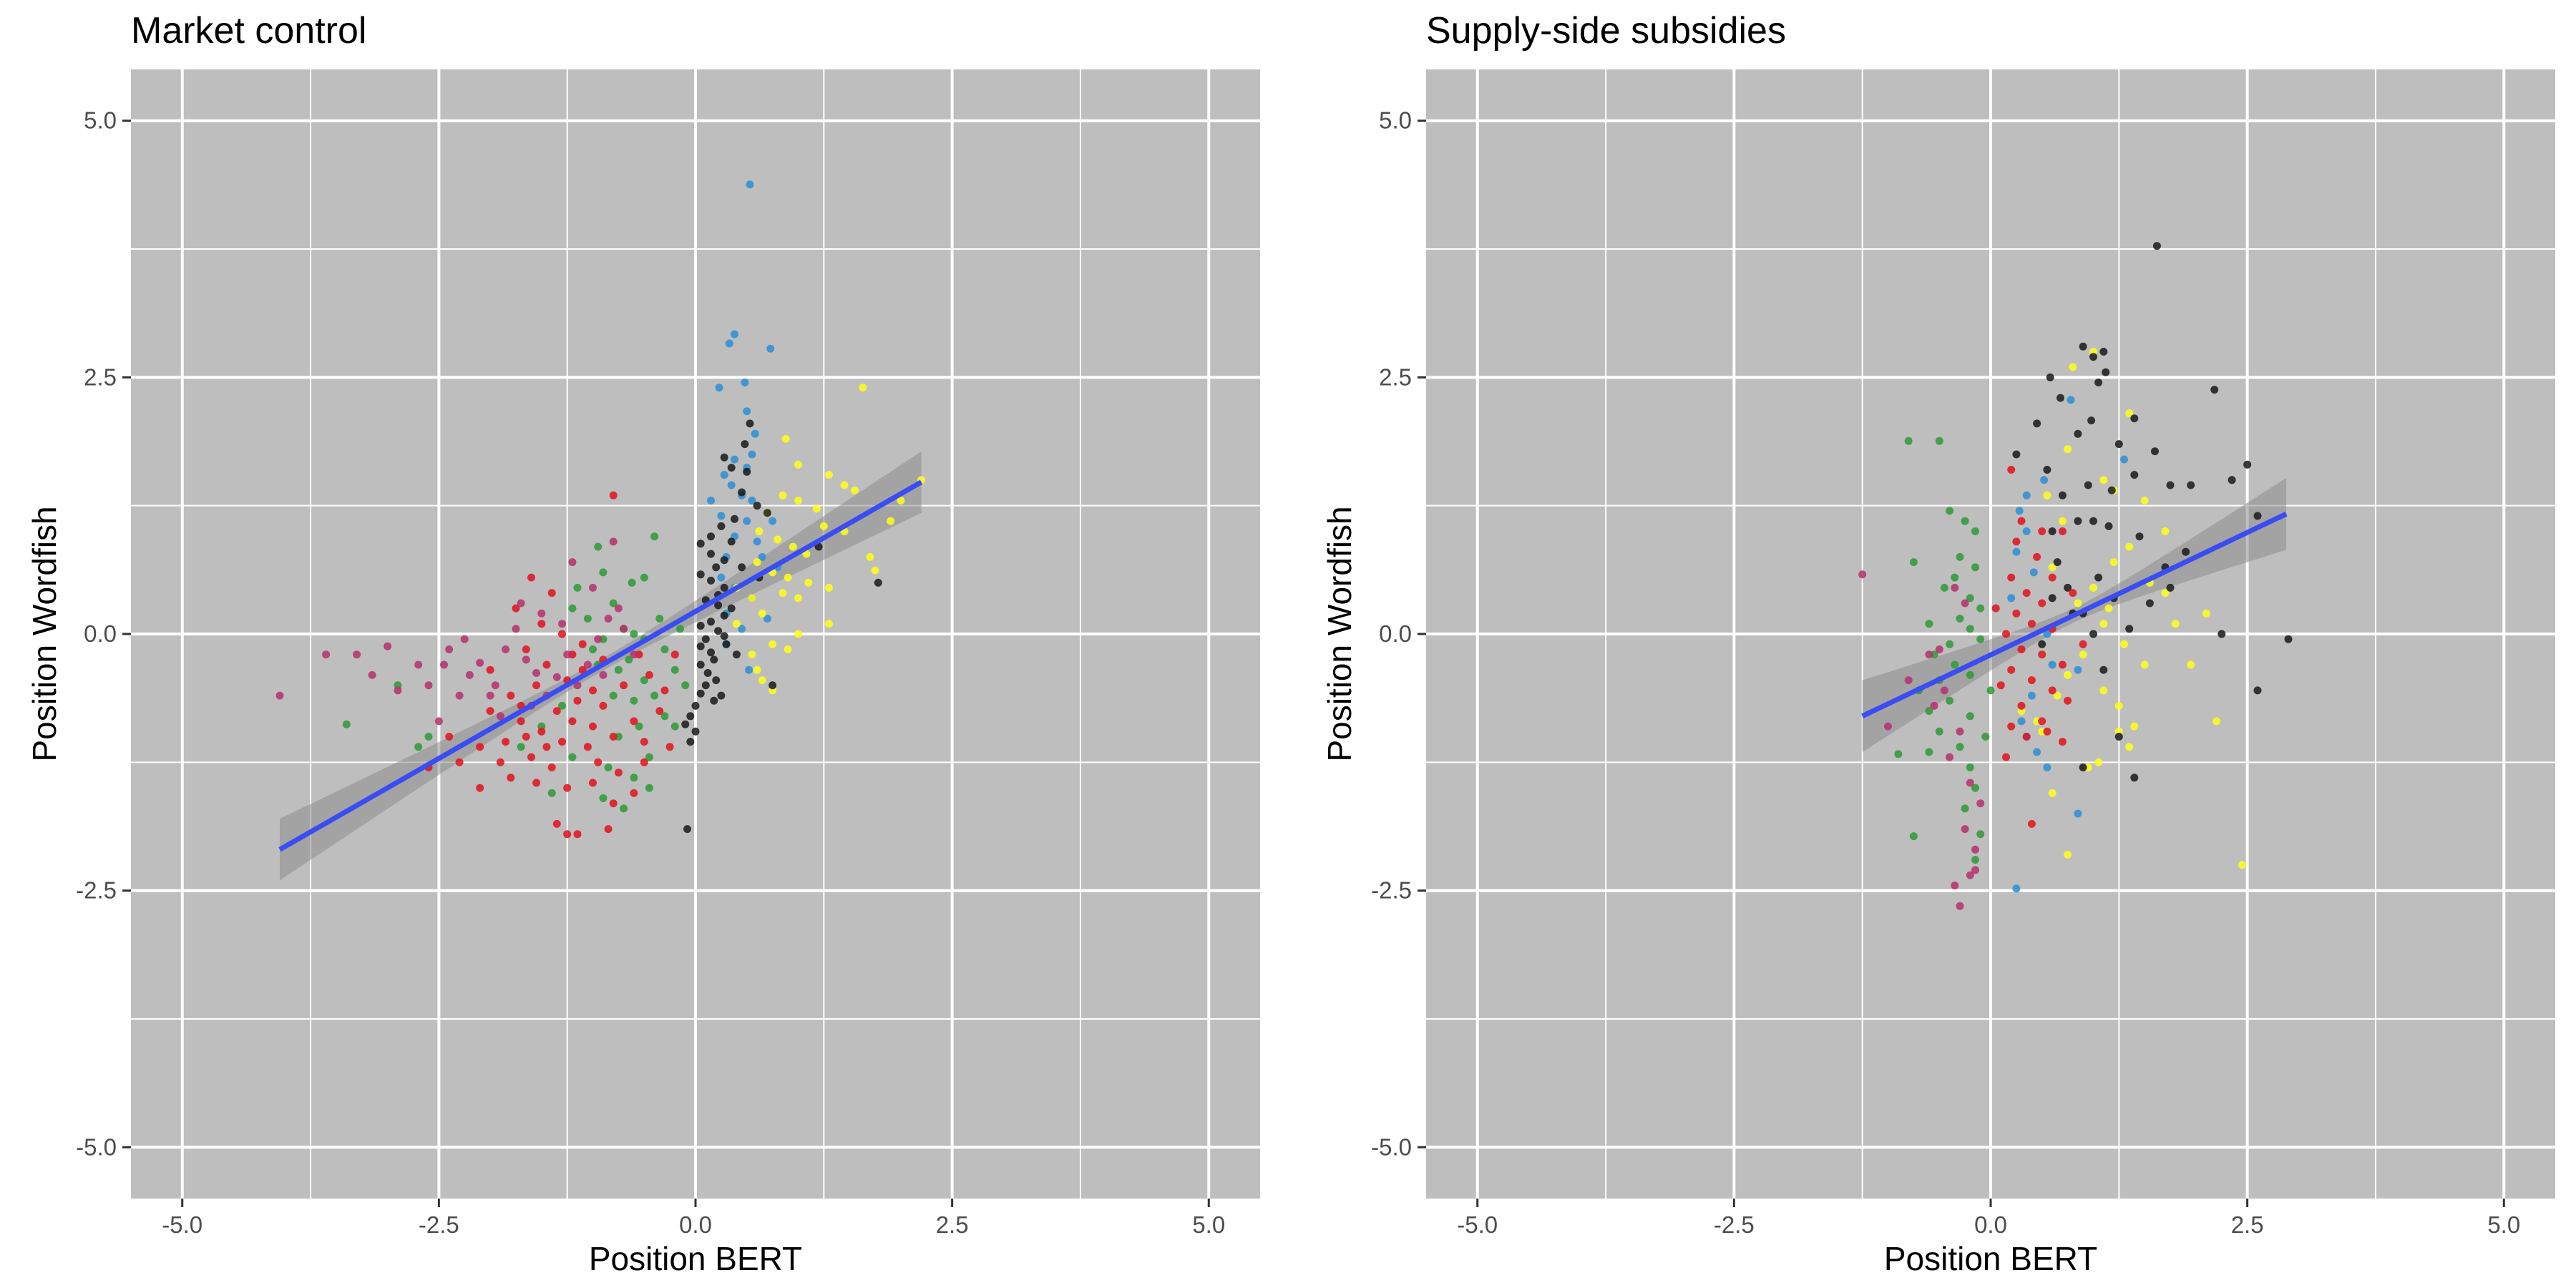 This screenshot has width=2576, height=1288. What do you see at coordinates (96, 1146) in the screenshot?
I see `y-tick-label: -5.0` at bounding box center [96, 1146].